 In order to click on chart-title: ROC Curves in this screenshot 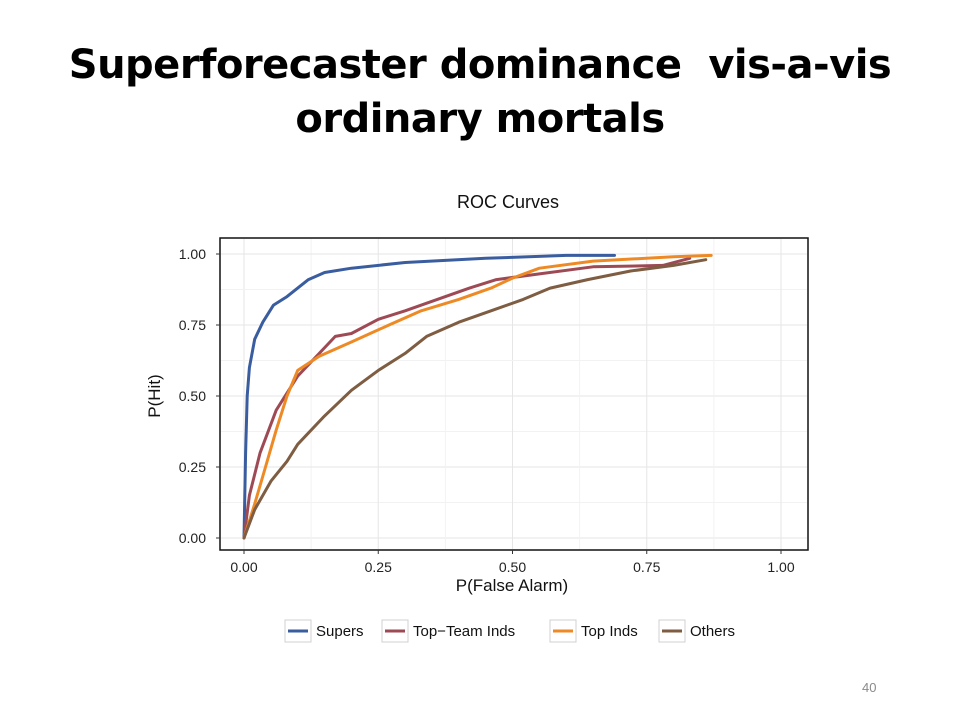, I will do `click(508, 202)`.